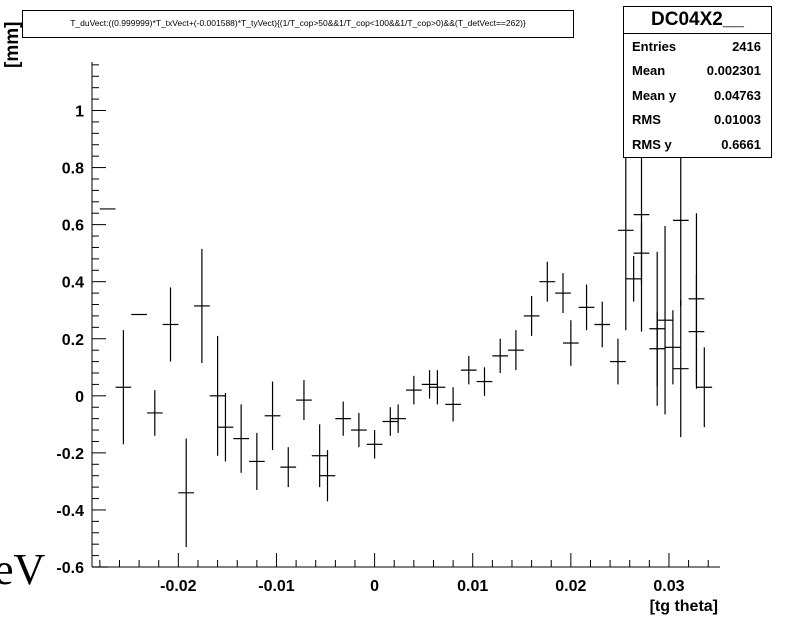  What do you see at coordinates (73, 283) in the screenshot?
I see `y-tick-label: 0.4` at bounding box center [73, 283].